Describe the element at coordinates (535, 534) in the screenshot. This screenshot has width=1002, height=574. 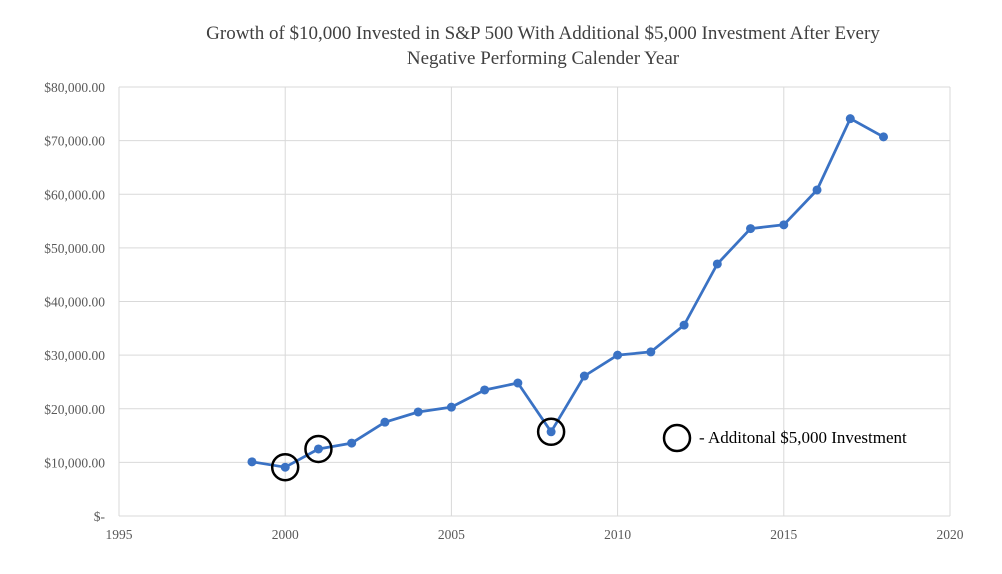
I see `x-axis-tick-labels: 1995 2000 2005 2010 2015 2020` at that location.